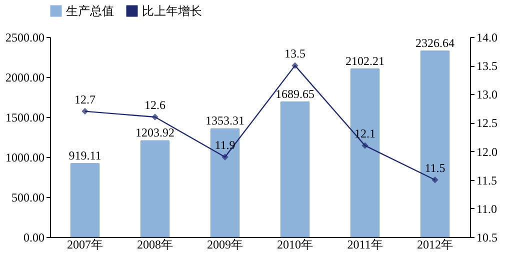 The width and height of the screenshot is (506, 279). Describe the element at coordinates (225, 245) in the screenshot. I see `x-tick-label: 2009年` at that location.